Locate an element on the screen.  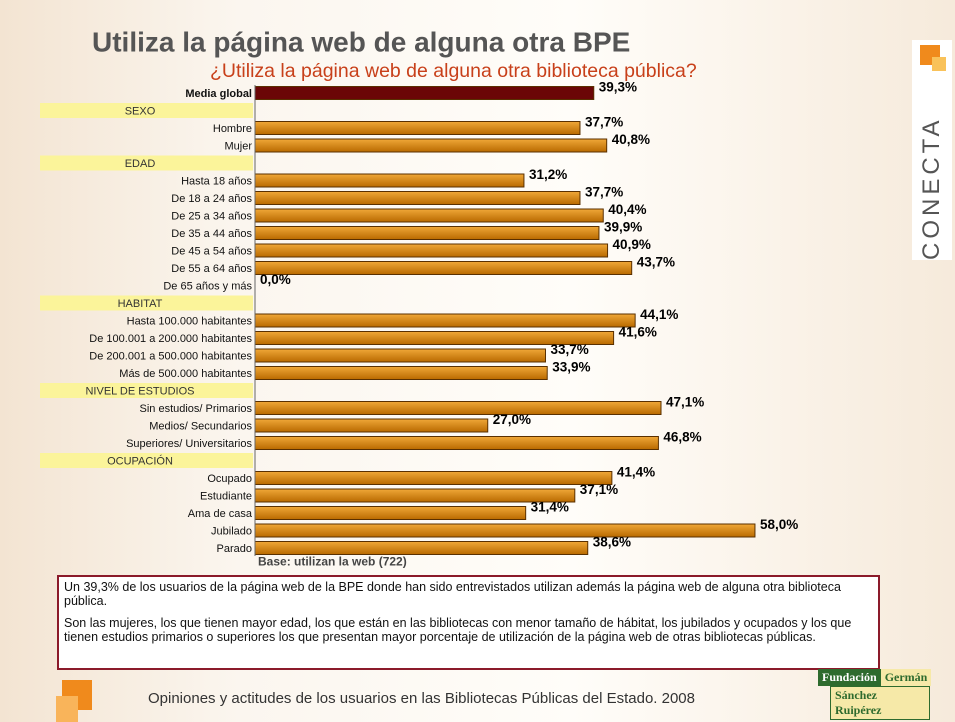
category-label: De 100.001 a 200.000 habitantes is located at coordinates (170, 339).